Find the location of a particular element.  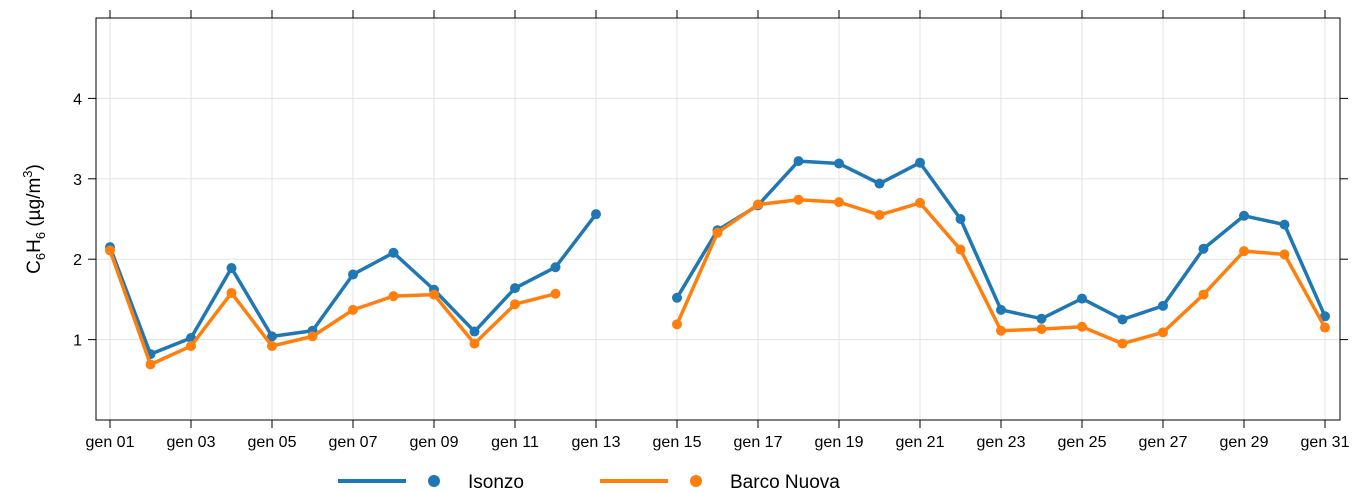

y-tick-label: 3 is located at coordinates (77, 180).